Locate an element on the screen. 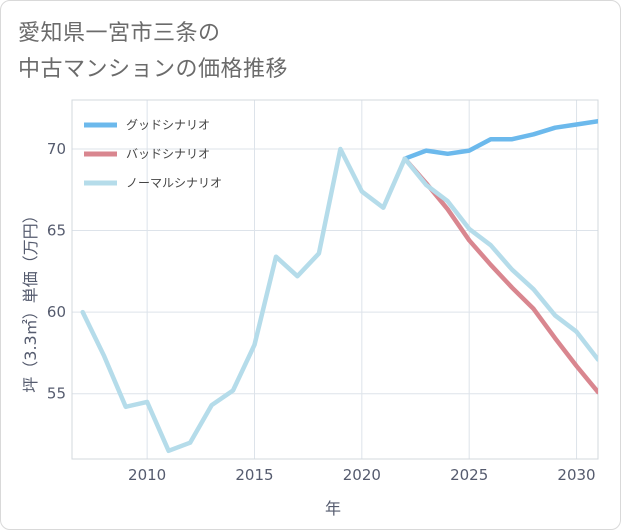 Image resolution: width=621 pixels, height=530 pixels. y-axis-title: 坪（3.3㎡）単価（万円） is located at coordinates (30, 299).